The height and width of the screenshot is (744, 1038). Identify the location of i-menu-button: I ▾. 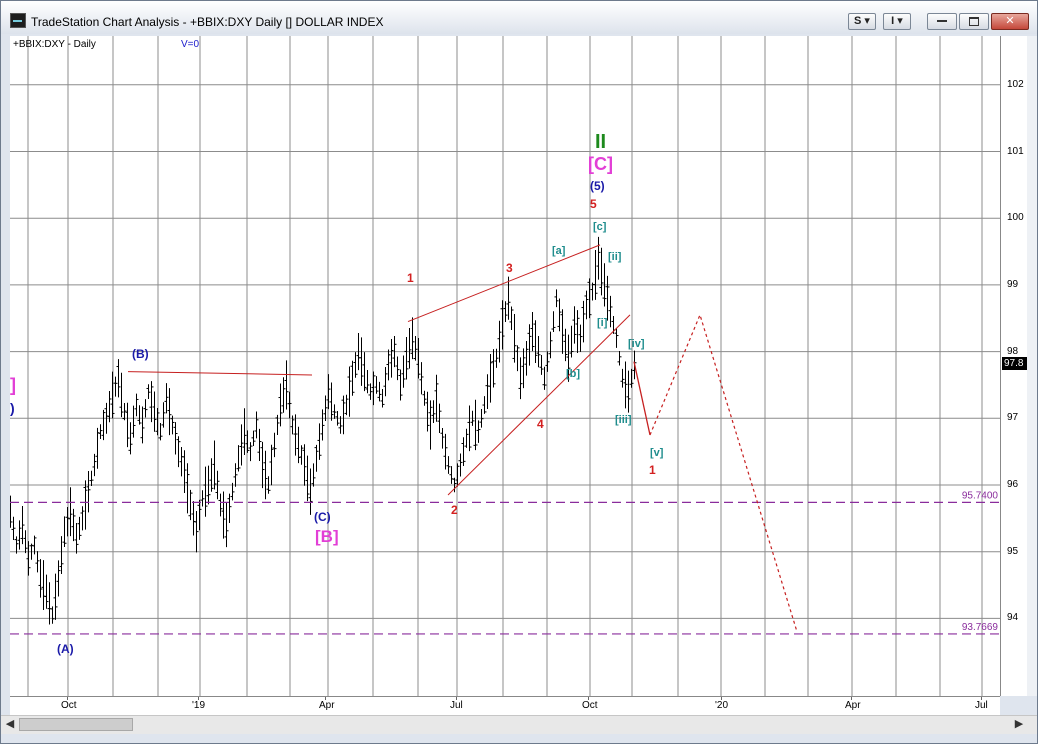
(897, 21).